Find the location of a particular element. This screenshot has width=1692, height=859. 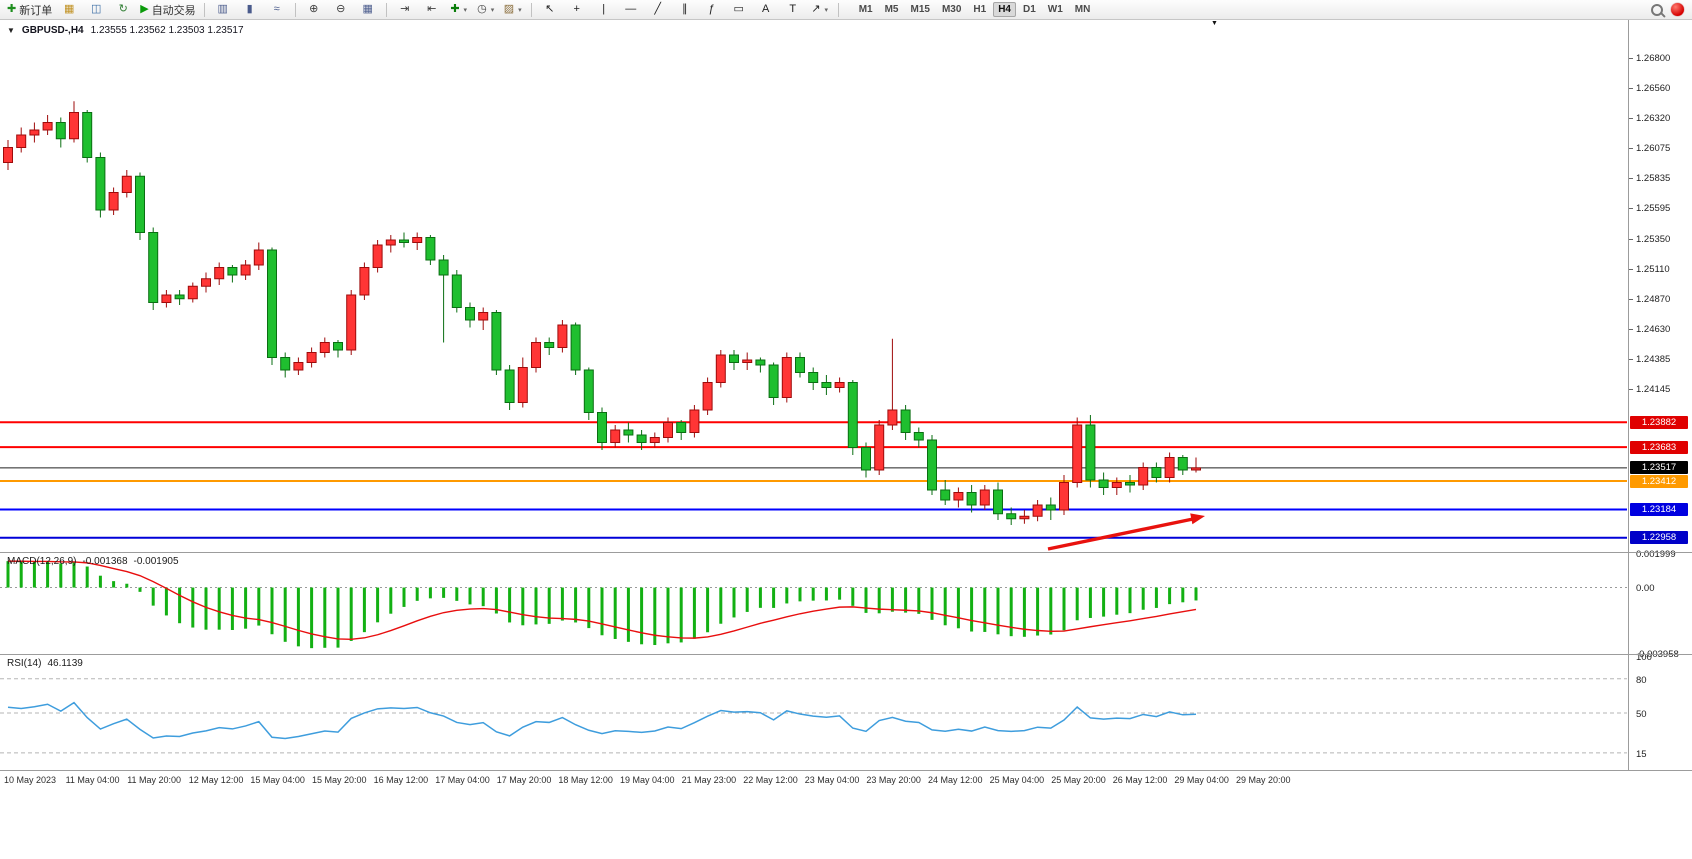

macd-signal-line is located at coordinates (602, 600).